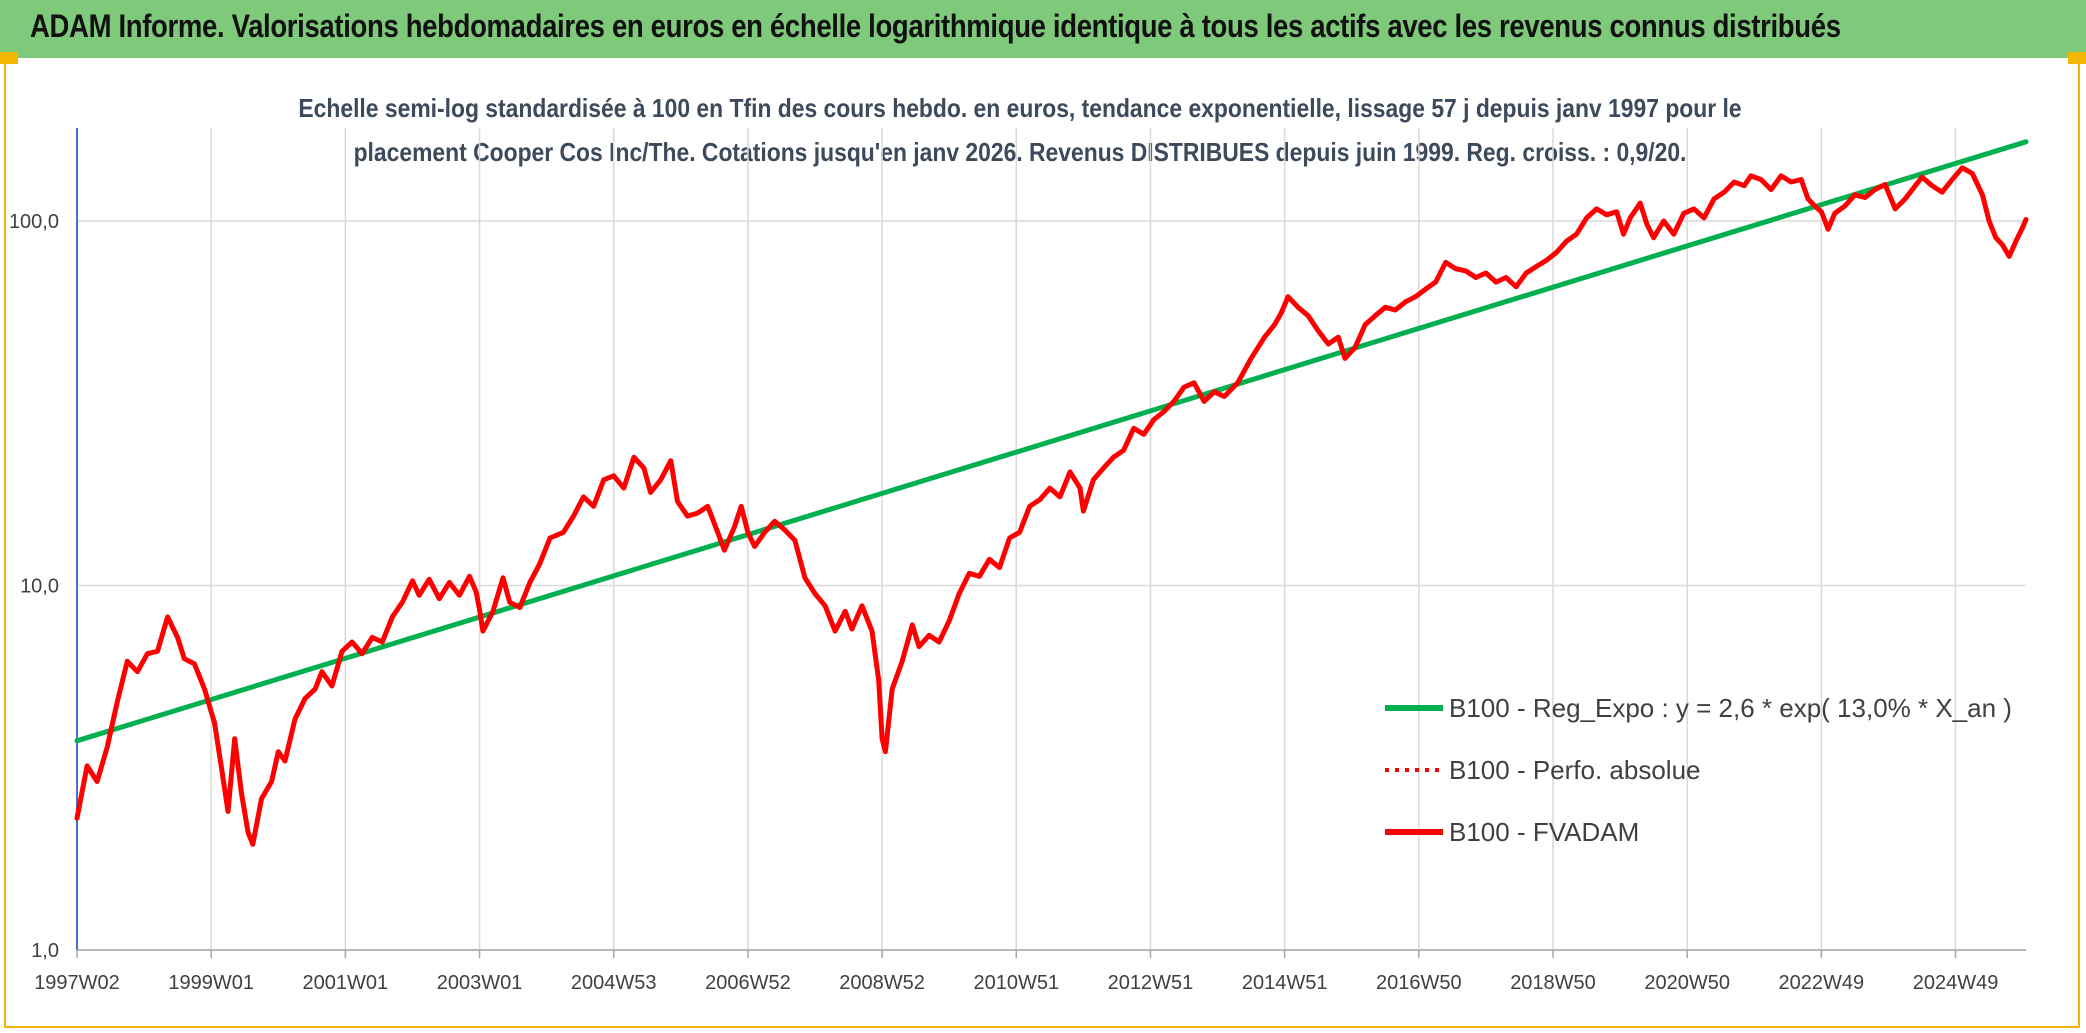 This screenshot has height=1033, width=2086. What do you see at coordinates (1544, 832) in the screenshot?
I see `legend-label: B100 - FVADAM` at bounding box center [1544, 832].